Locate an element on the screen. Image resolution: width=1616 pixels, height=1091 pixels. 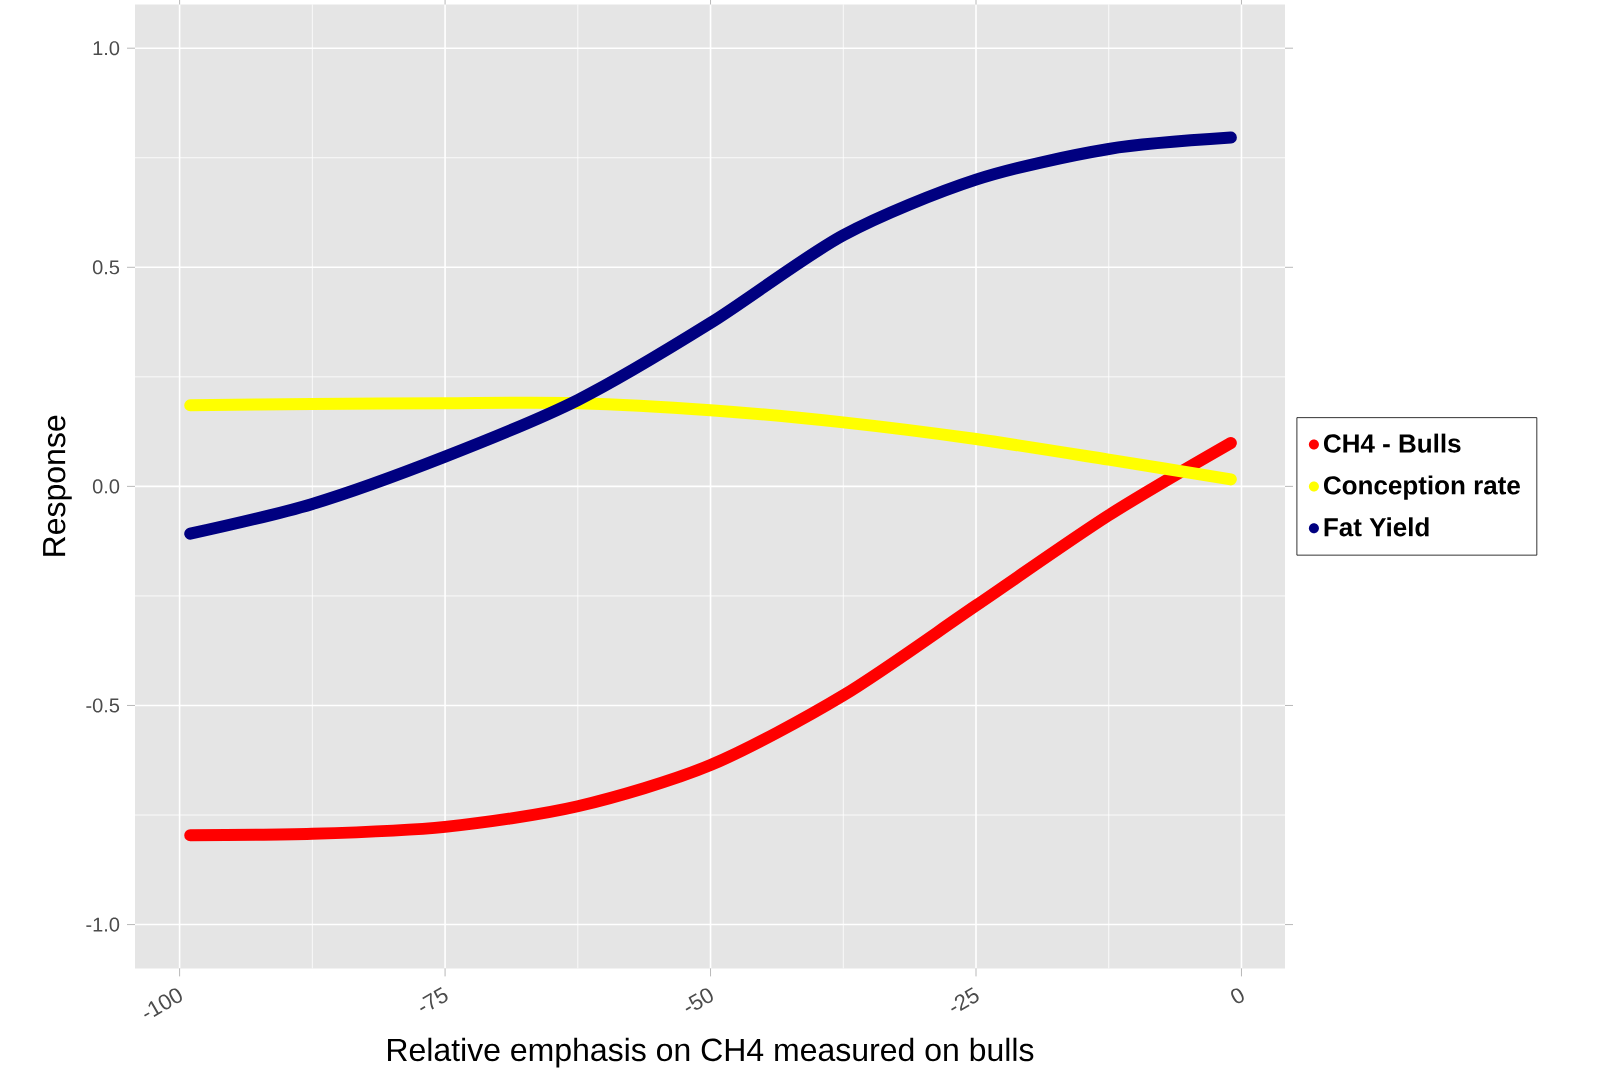
y-tick-label: 1.0 is located at coordinates (106, 48).